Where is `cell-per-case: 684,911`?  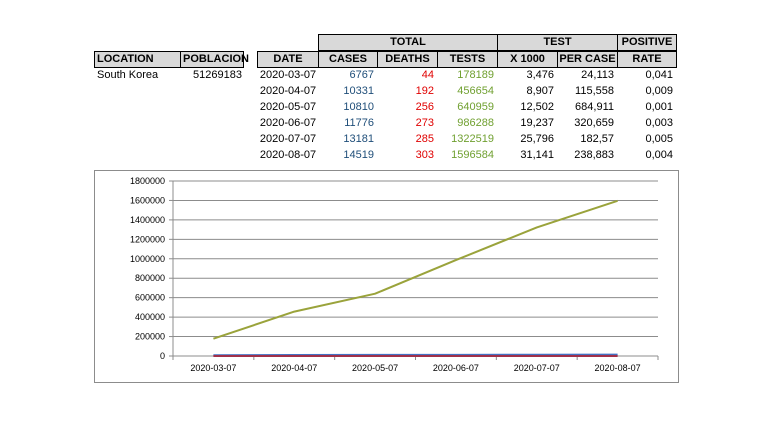
cell-per-case: 684,911 is located at coordinates (594, 107).